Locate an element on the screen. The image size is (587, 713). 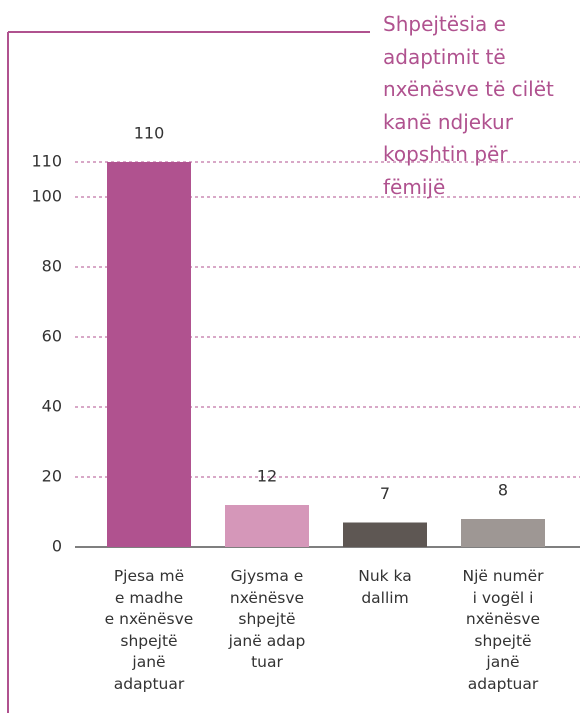
y-tick-label: 110 is located at coordinates (46, 161).